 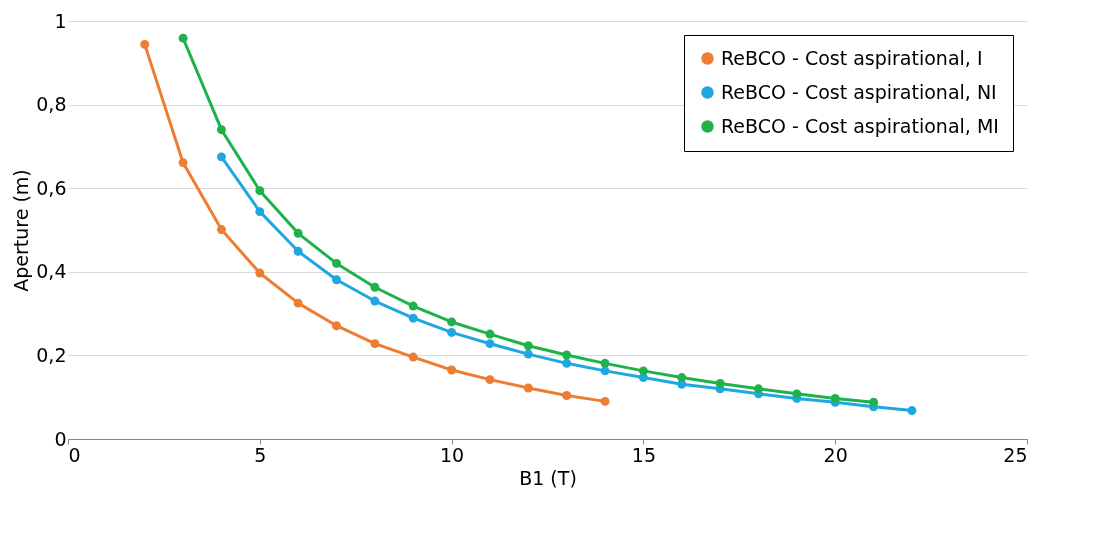 What do you see at coordinates (860, 125) in the screenshot?
I see `legend-label: ReBCO - Cost aspirational, MI` at bounding box center [860, 125].